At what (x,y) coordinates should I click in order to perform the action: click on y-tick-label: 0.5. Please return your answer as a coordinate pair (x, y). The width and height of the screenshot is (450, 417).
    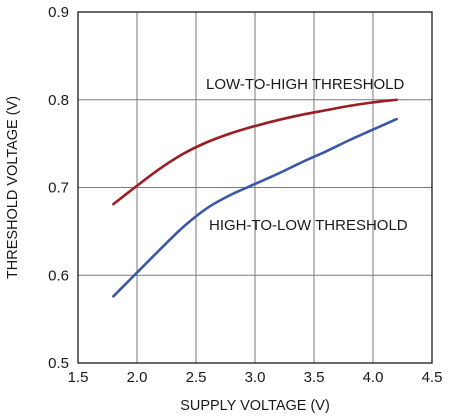
    Looking at the image, I should click on (58, 363).